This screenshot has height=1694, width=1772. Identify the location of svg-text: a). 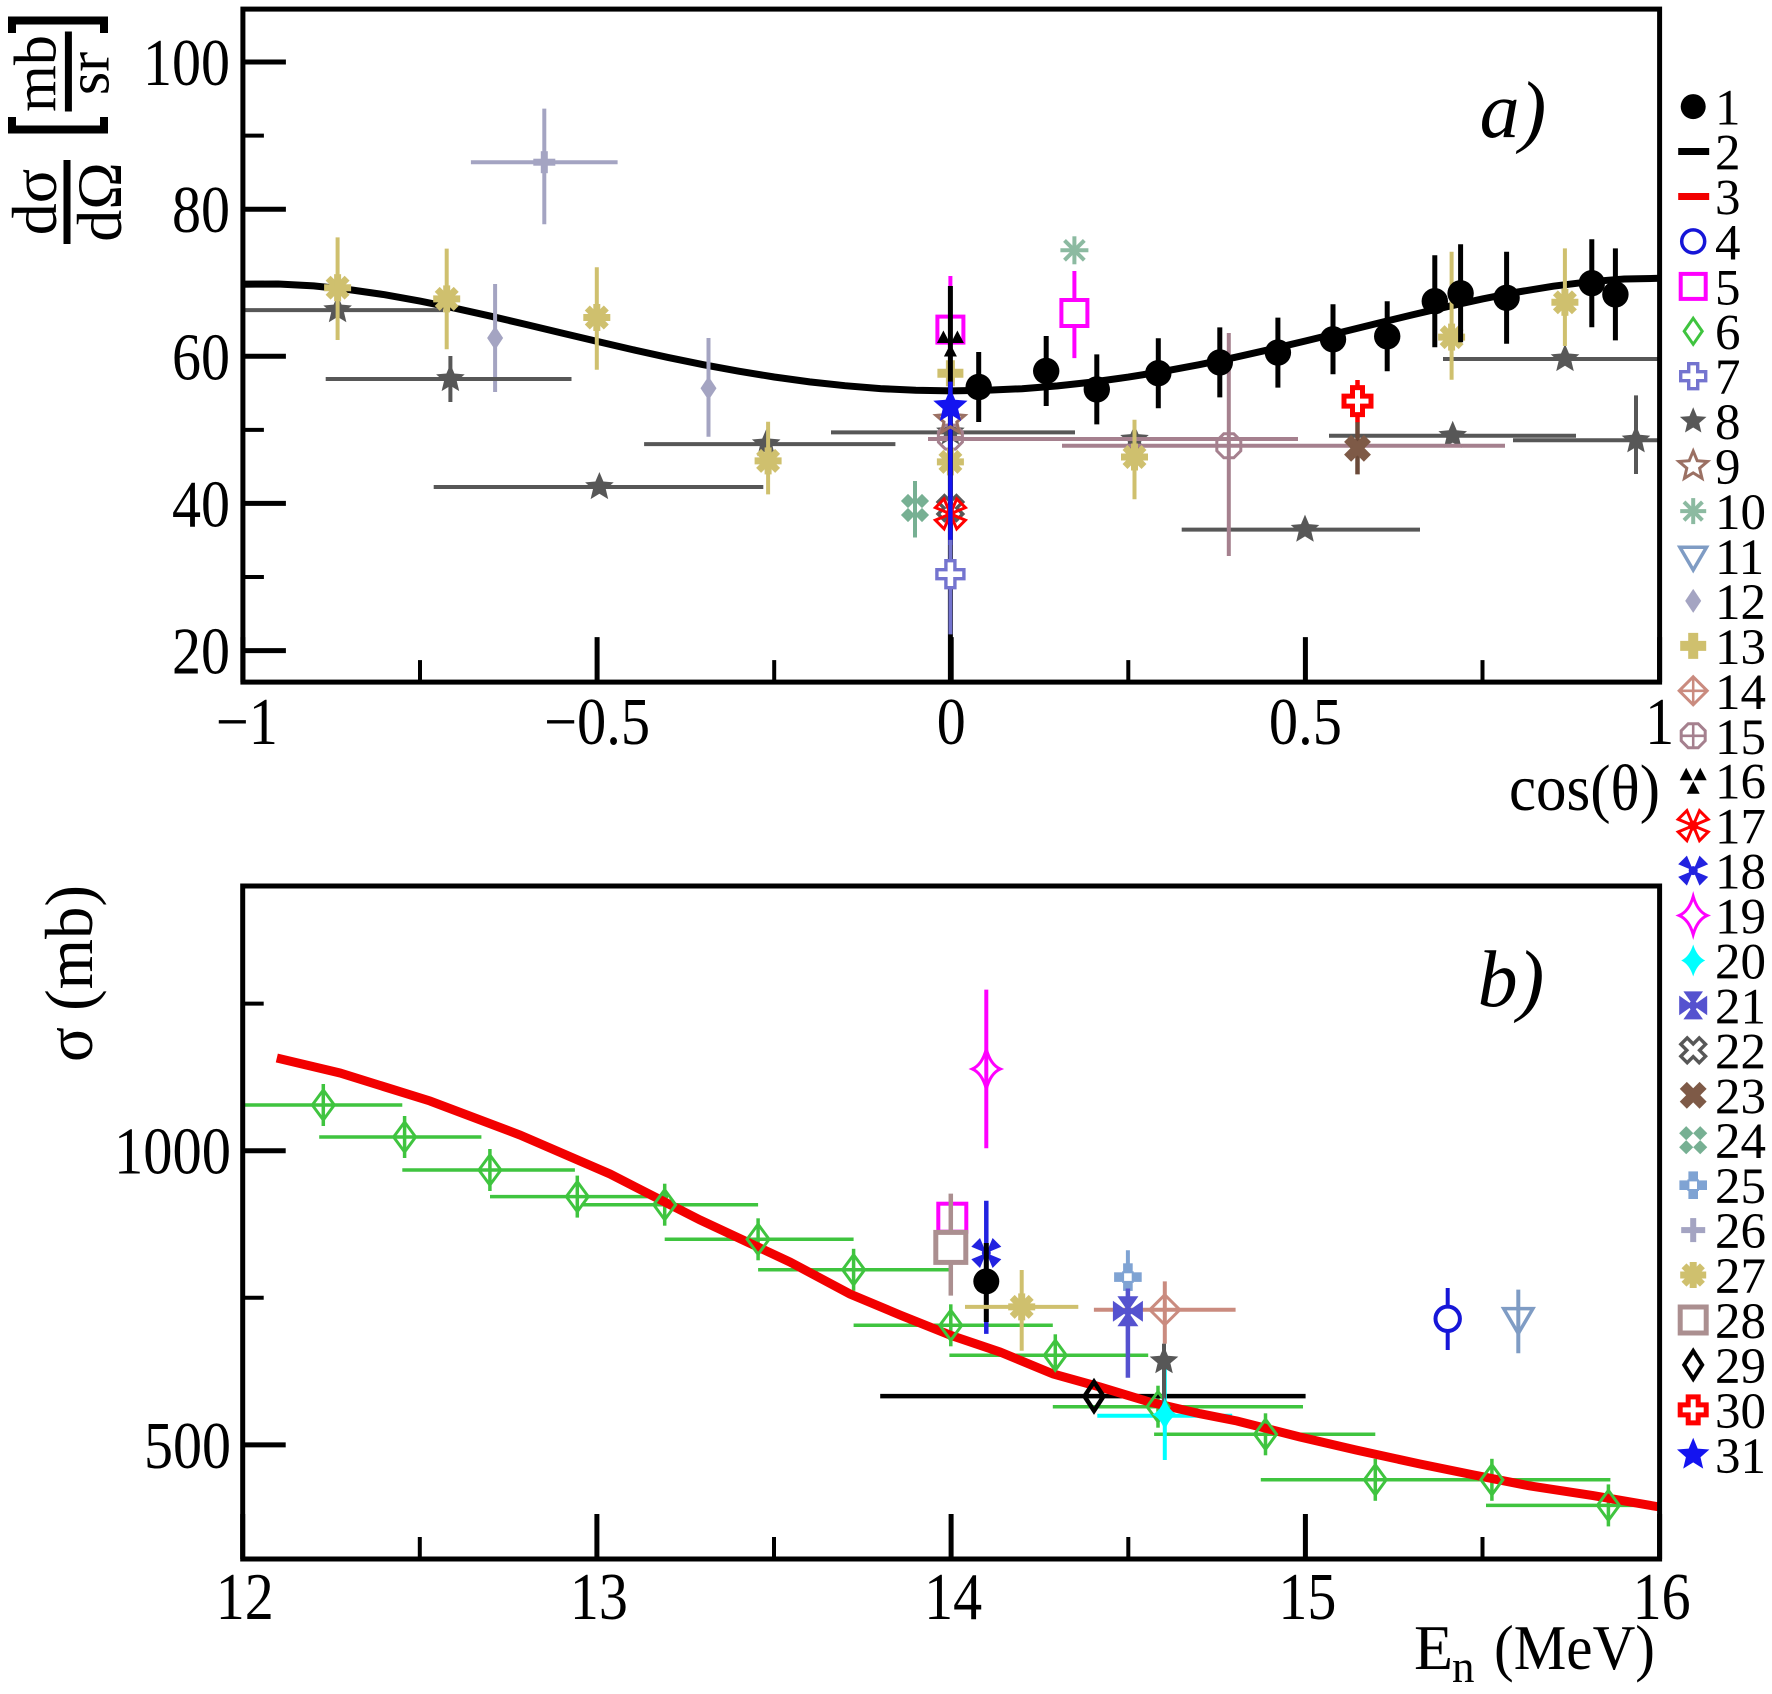
(1513, 111).